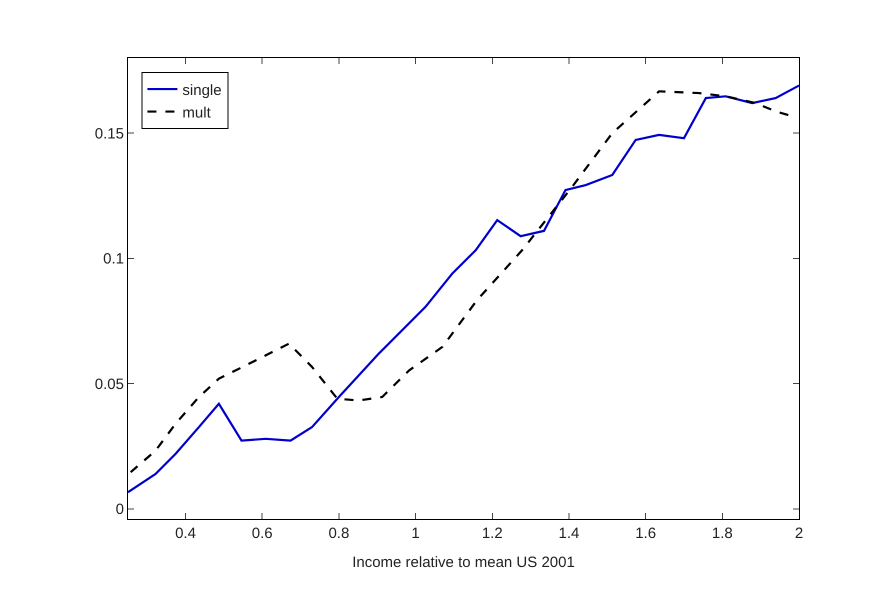 The image size is (879, 599). Describe the element at coordinates (202, 90) in the screenshot. I see `legend-label: single` at that location.